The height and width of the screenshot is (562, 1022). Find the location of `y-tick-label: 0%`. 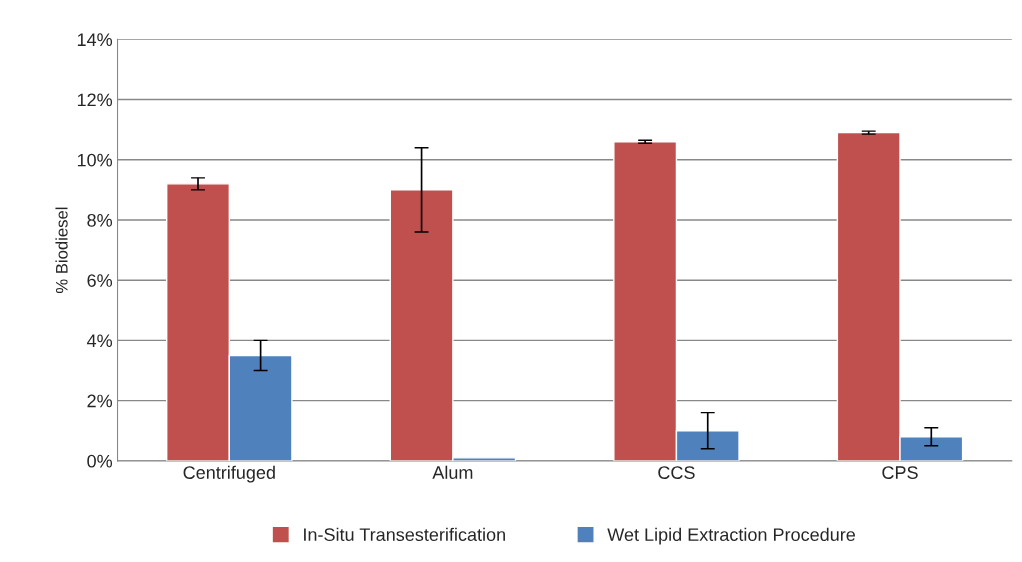

y-tick-label: 0% is located at coordinates (100, 461).